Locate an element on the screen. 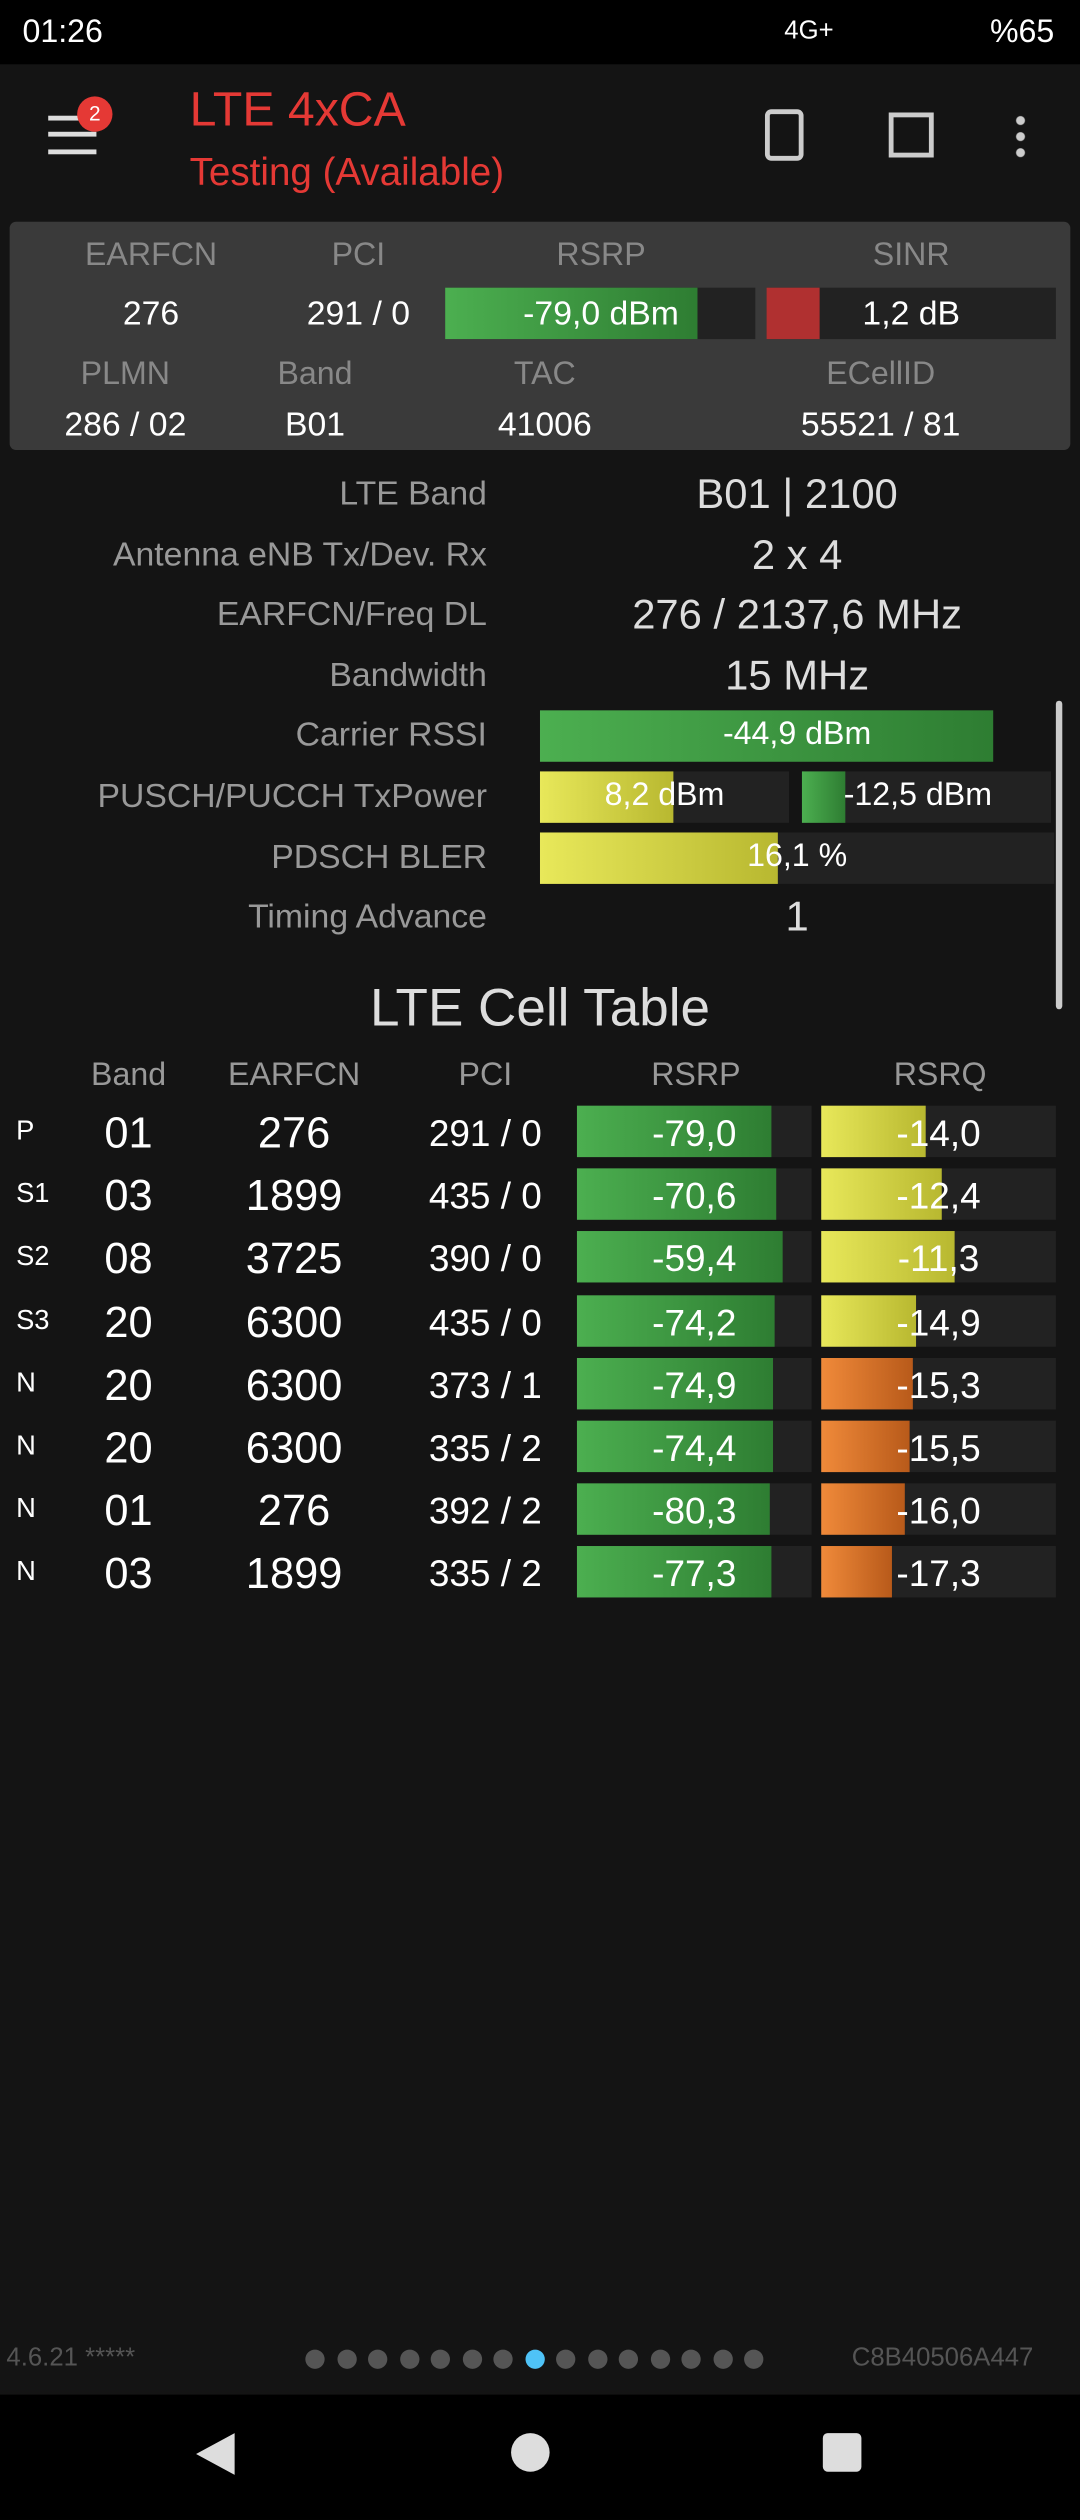 This screenshot has width=1080, height=2520. column-header: RSRP is located at coordinates (696, 1075).